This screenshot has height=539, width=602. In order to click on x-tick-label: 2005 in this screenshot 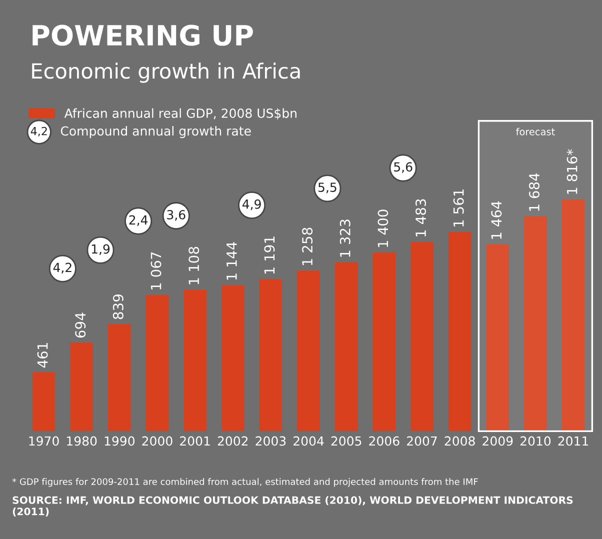, I will do `click(346, 441)`.